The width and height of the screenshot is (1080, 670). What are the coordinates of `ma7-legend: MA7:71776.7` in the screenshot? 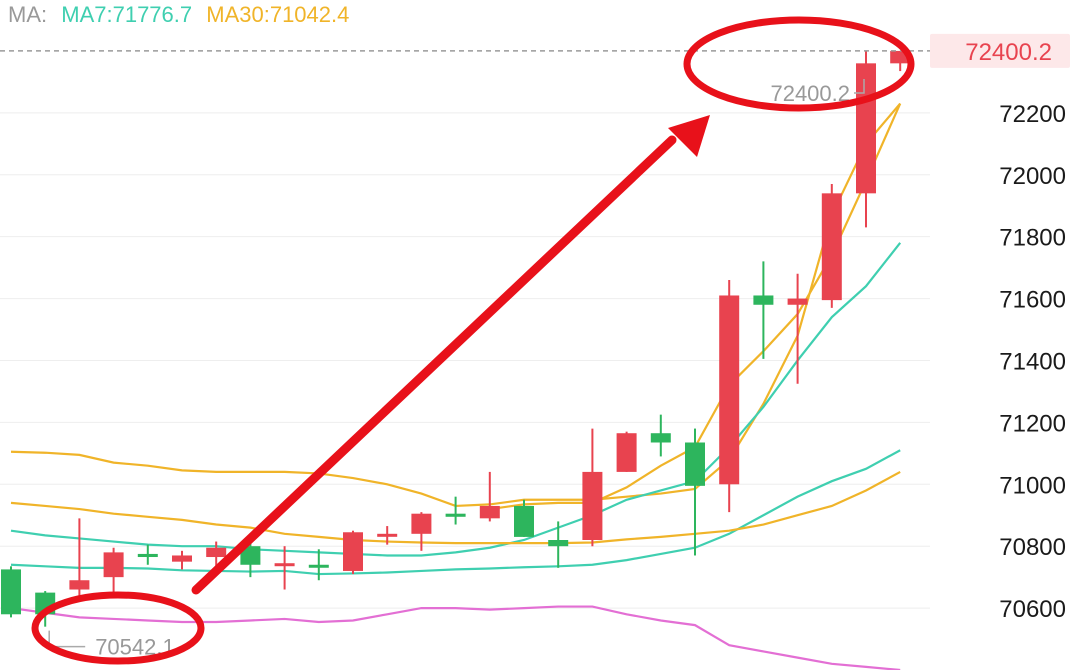 It's located at (126, 14).